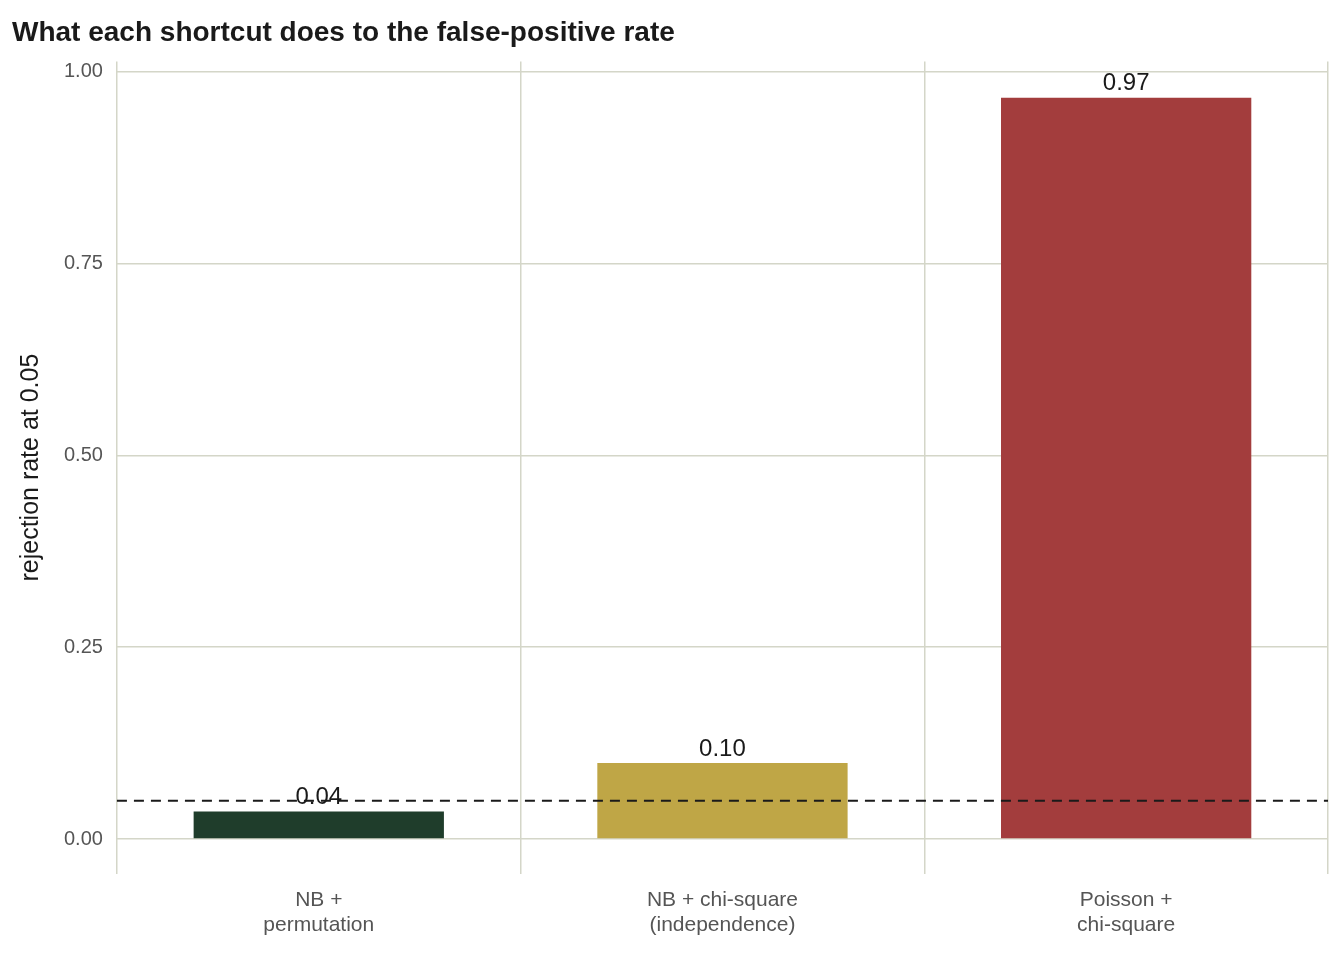  I want to click on x-tick-label: NB + chi-square (independence), so click(722, 911).